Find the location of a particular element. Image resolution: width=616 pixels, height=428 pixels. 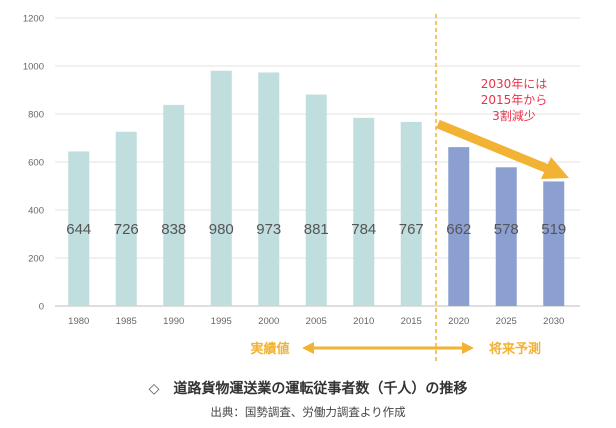

value-label: 578 is located at coordinates (506, 229).